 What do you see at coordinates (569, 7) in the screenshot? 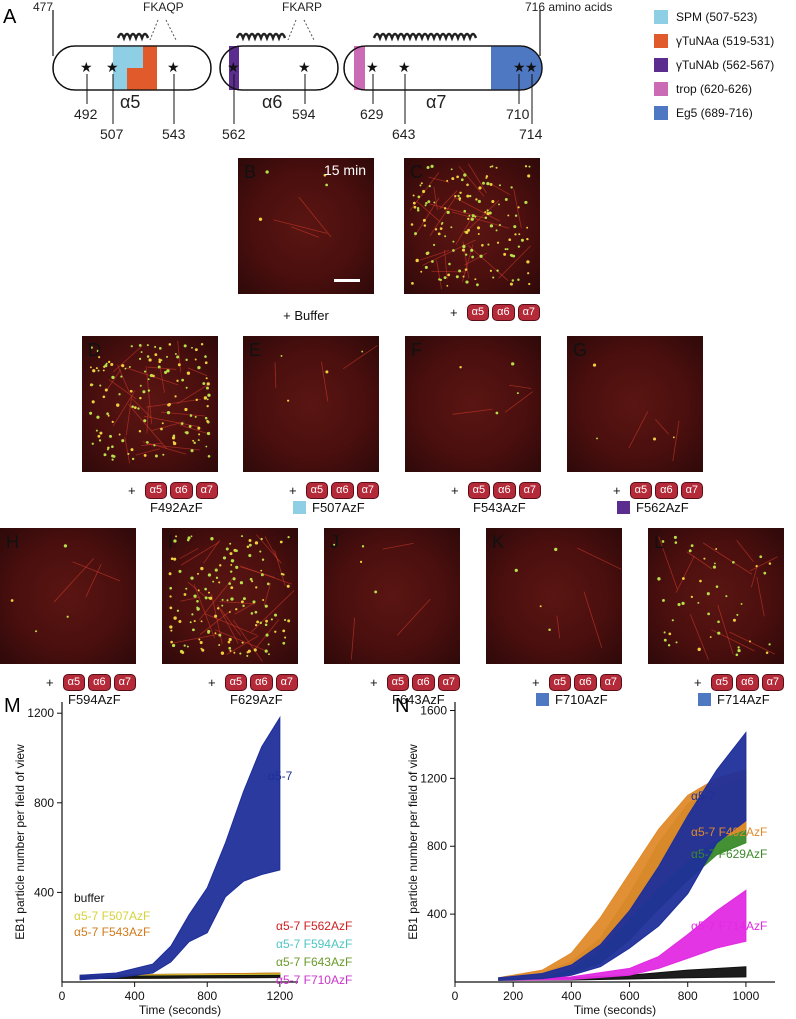
I see `end-position-label: 716 amino acids` at bounding box center [569, 7].